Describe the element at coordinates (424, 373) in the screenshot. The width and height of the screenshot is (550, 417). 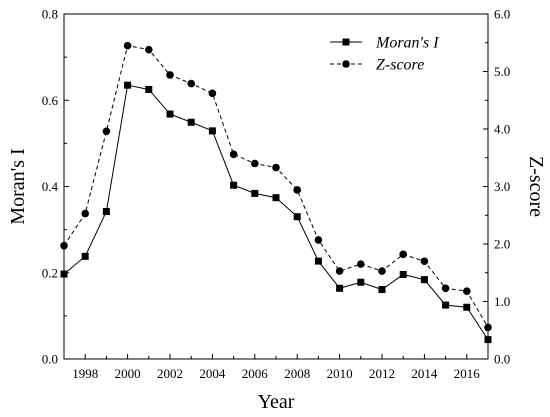
I see `x-tick-label: 2014` at that location.